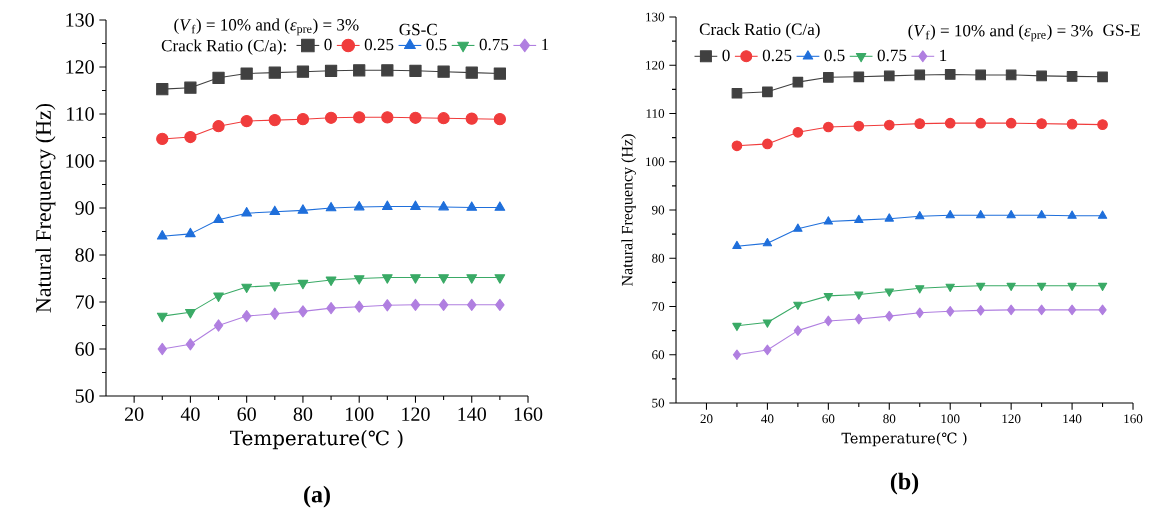 The width and height of the screenshot is (1149, 521). I want to click on text: (b), so click(904, 483).